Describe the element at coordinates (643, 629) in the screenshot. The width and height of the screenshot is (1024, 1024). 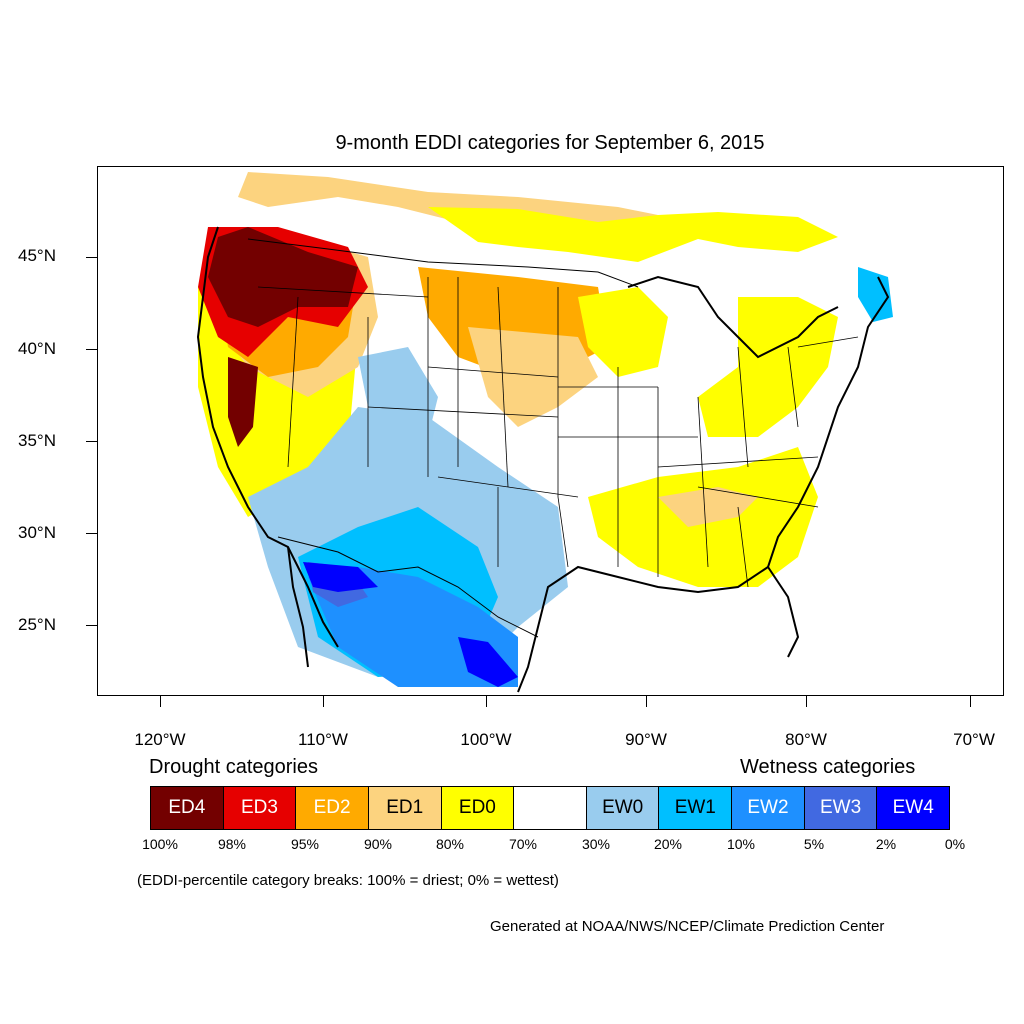
I see `gulf-coastline` at that location.